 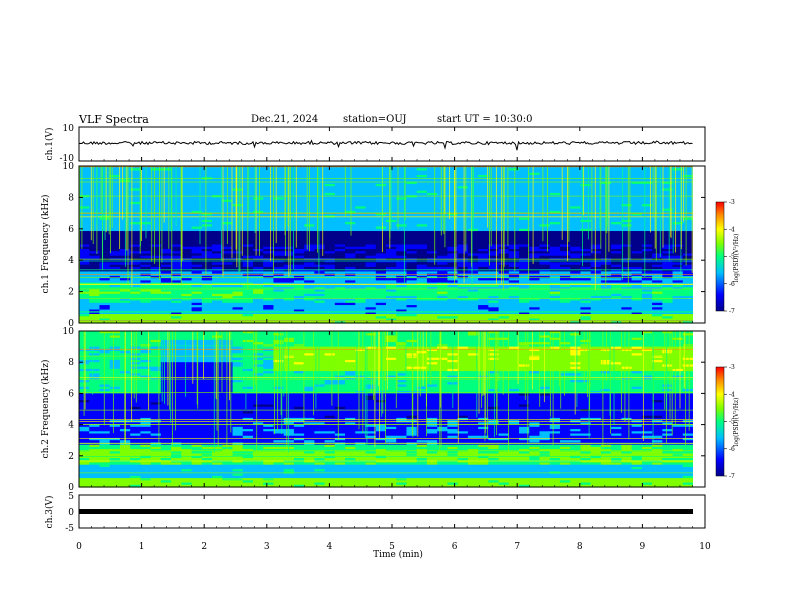 I want to click on ch3-voltage-panel: 5 0 -5 ch.3(V), so click(x=375, y=513).